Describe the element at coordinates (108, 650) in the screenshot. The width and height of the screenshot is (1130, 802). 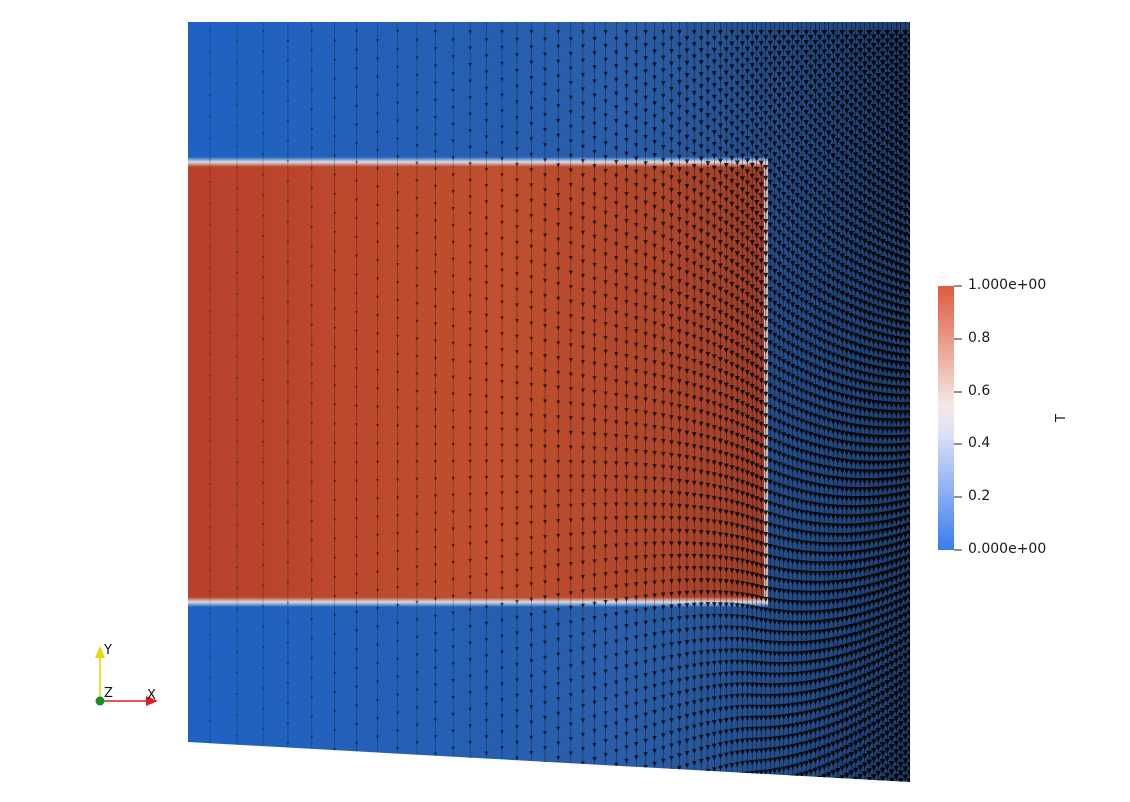
I see `axis-label-y: Y` at that location.